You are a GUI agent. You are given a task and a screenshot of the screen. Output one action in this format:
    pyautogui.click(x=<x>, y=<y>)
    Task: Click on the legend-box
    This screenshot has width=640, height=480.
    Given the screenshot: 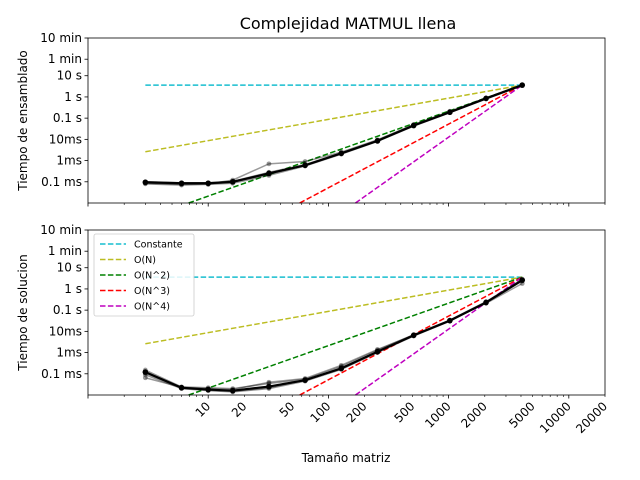 What is the action you would take?
    pyautogui.click(x=144, y=275)
    